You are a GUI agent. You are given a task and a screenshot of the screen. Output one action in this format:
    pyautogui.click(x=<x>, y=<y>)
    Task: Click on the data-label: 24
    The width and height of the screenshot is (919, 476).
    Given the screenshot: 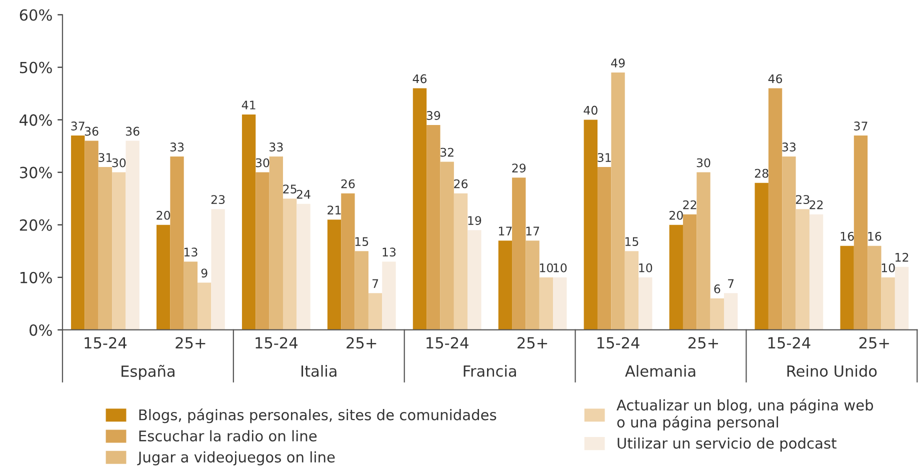 What is the action you would take?
    pyautogui.click(x=303, y=194)
    